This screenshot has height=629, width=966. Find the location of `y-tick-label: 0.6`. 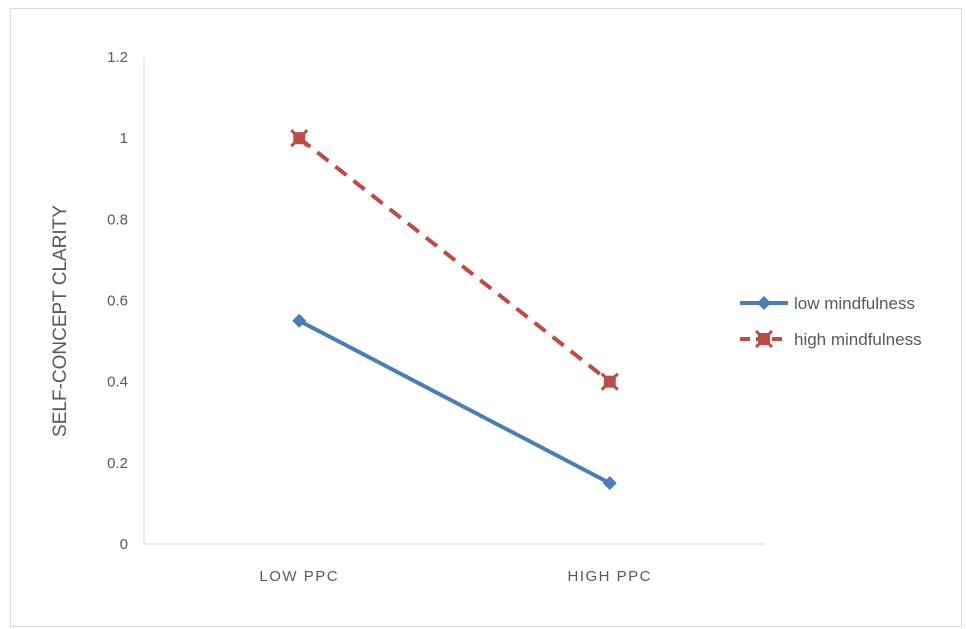

y-tick-label: 0.6 is located at coordinates (117, 301).